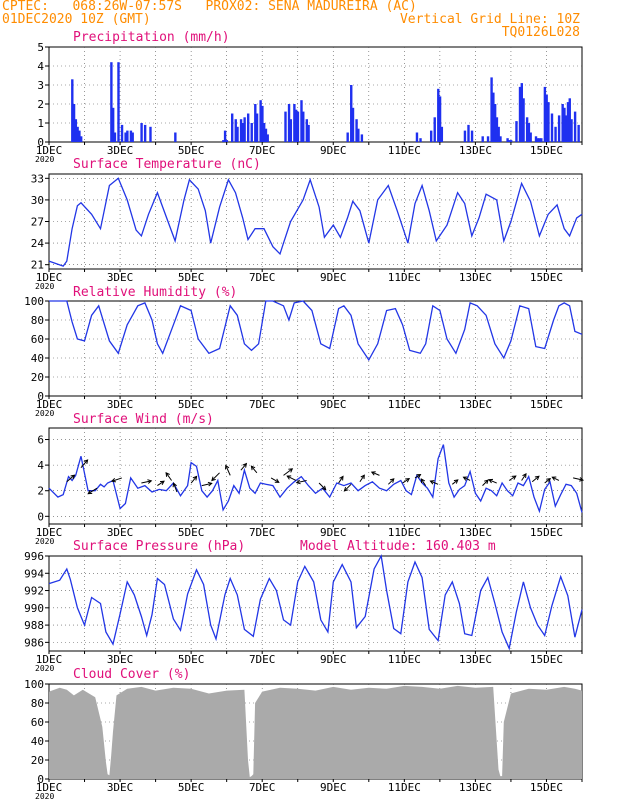 This screenshot has width=618, height=800. Describe the element at coordinates (315, 221) in the screenshot. I see `temp-frame` at that location.